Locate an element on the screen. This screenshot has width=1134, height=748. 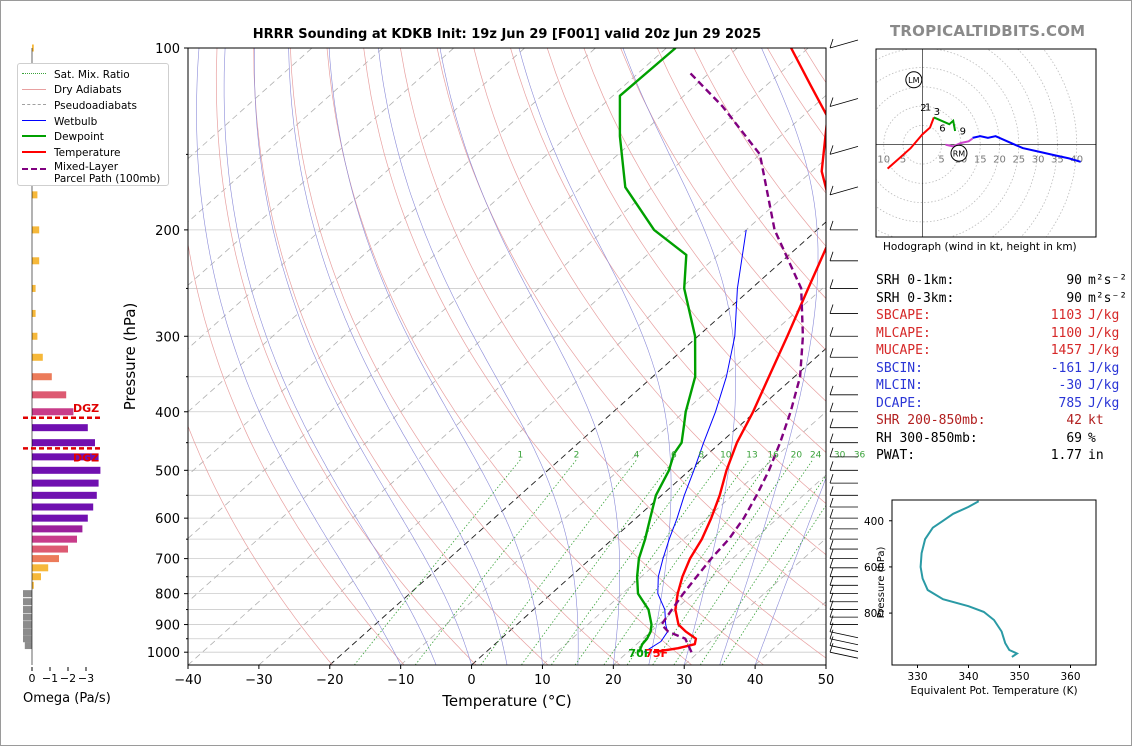
theta-e-x-tick-label: 340 is located at coordinates (968, 677).